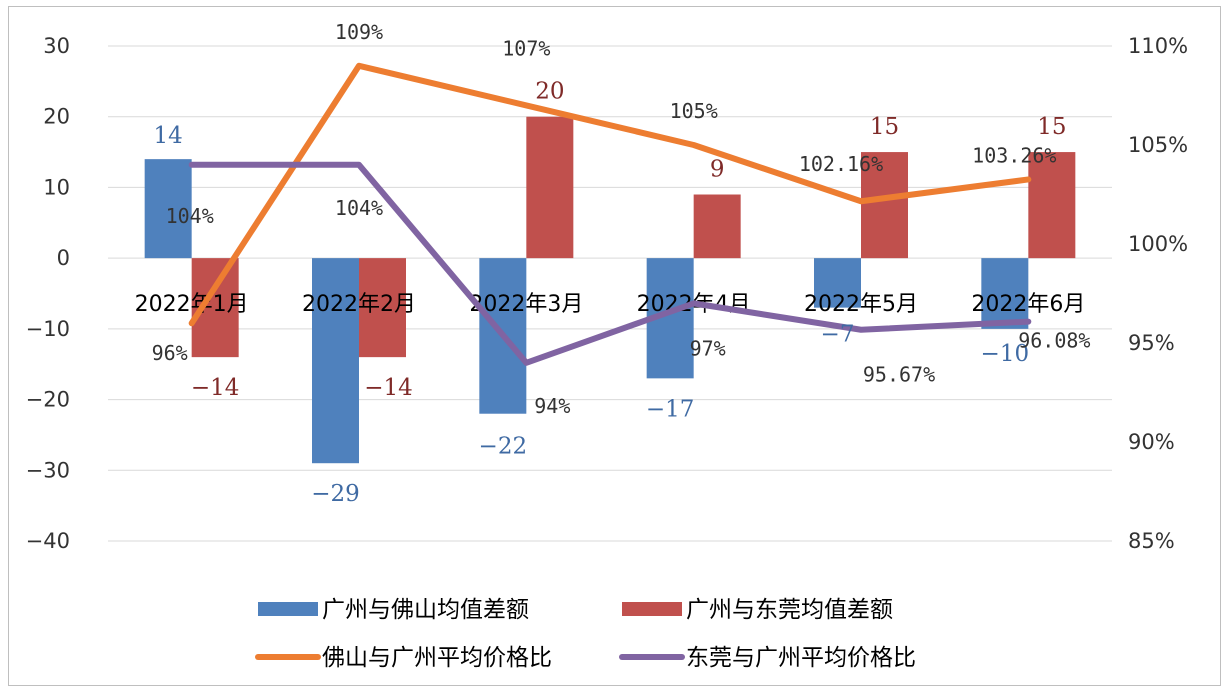  I want to click on line-data-label: 95.67%, so click(899, 375).